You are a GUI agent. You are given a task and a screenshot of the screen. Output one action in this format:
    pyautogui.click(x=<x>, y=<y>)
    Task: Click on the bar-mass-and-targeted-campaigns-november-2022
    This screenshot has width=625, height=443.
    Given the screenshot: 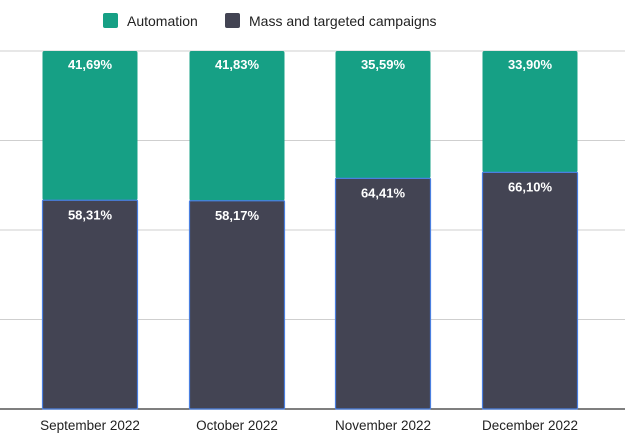 What is the action you would take?
    pyautogui.click(x=383, y=293)
    